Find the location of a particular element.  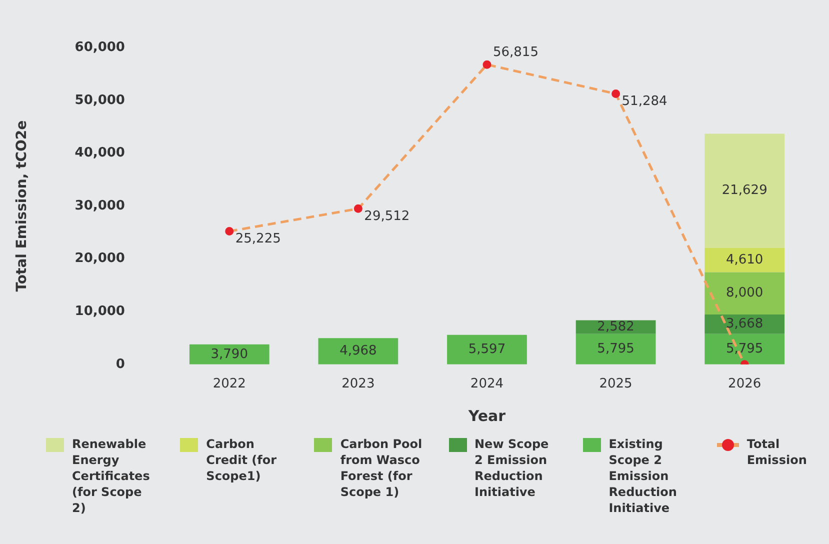

data-label: 8,000 is located at coordinates (745, 293).